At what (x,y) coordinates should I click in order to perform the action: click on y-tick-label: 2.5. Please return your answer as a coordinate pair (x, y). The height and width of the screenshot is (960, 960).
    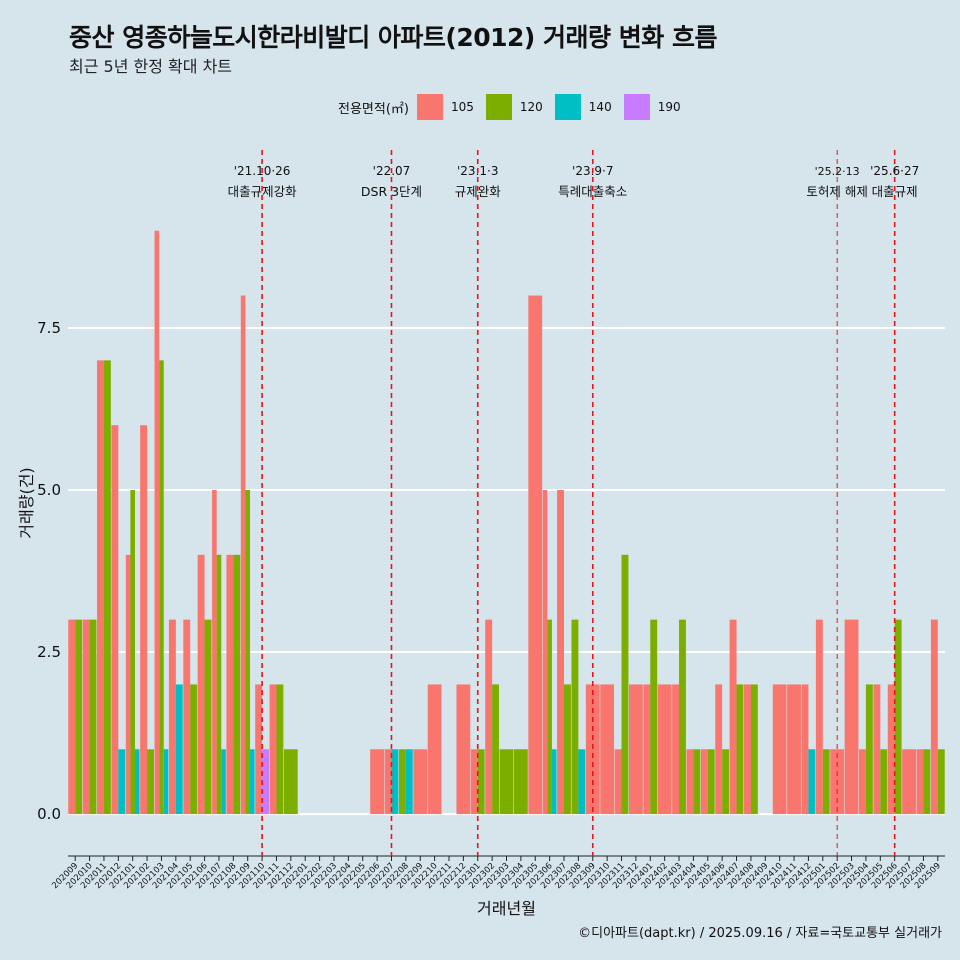
    Looking at the image, I should click on (49, 652).